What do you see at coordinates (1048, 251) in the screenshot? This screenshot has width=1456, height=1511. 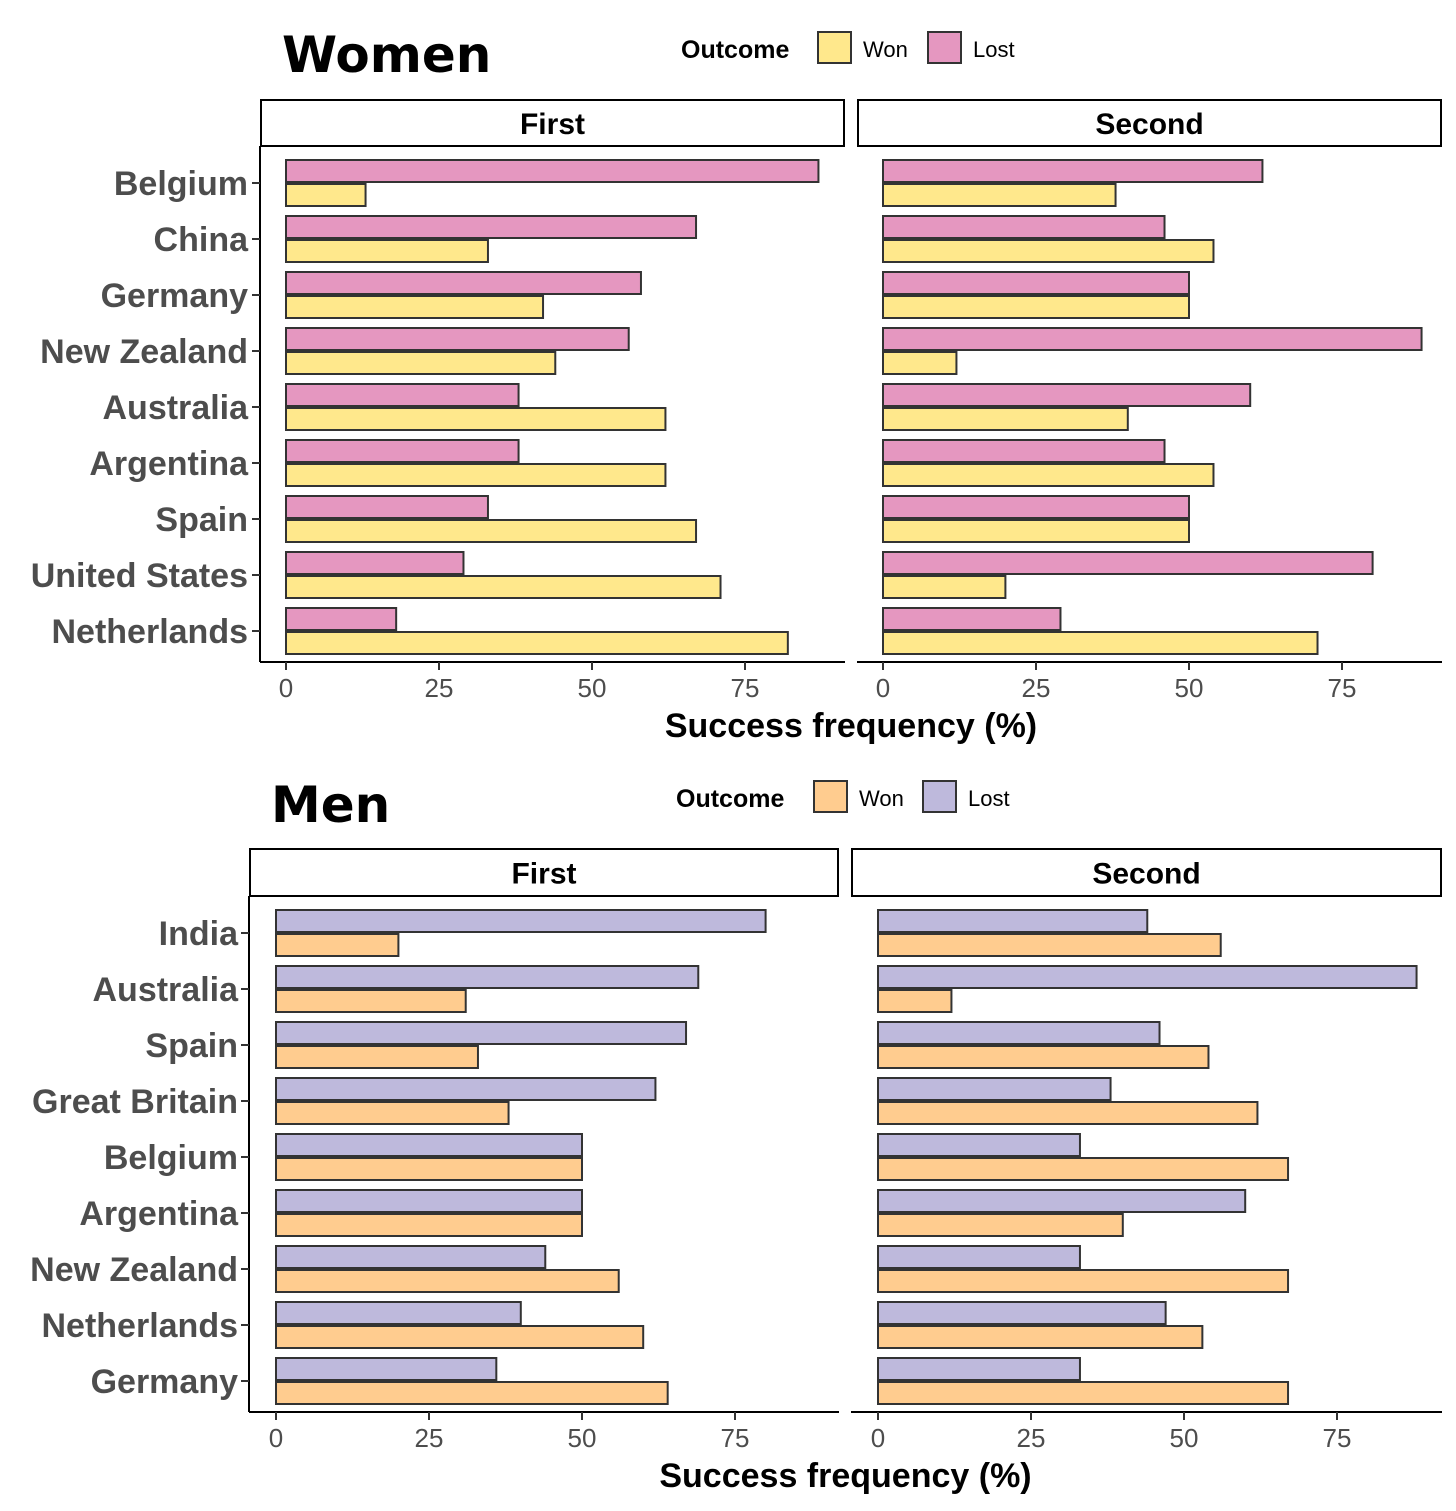 I see `bar-won-china` at bounding box center [1048, 251].